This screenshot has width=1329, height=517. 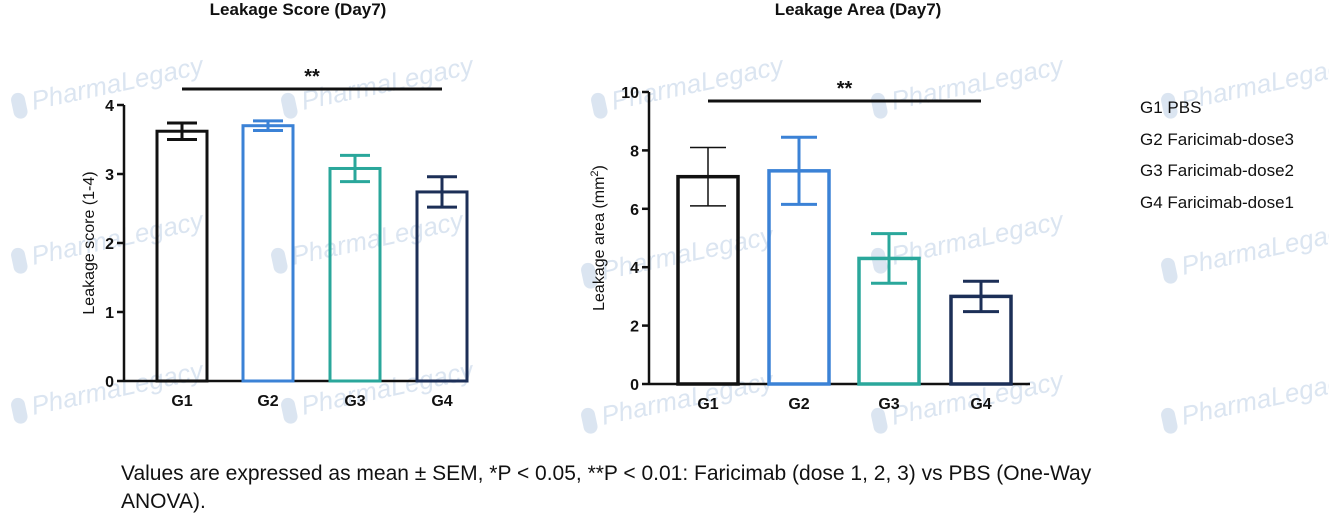 I want to click on y-tick-label-score: 2, so click(x=109, y=244).